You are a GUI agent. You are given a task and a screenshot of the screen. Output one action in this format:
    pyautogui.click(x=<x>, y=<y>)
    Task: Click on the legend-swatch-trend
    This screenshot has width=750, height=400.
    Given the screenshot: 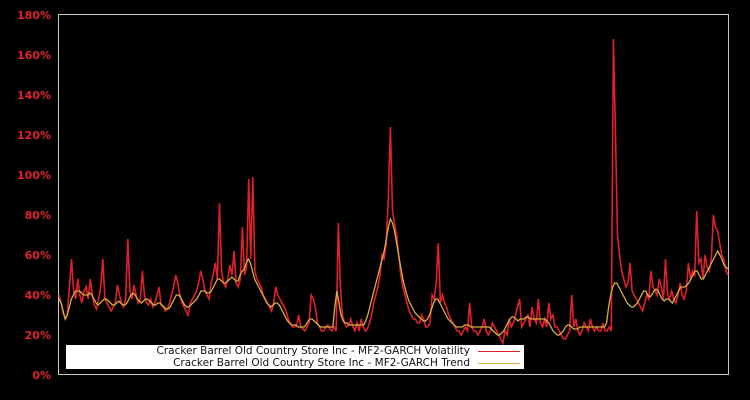 What is the action you would take?
    pyautogui.click(x=499, y=363)
    